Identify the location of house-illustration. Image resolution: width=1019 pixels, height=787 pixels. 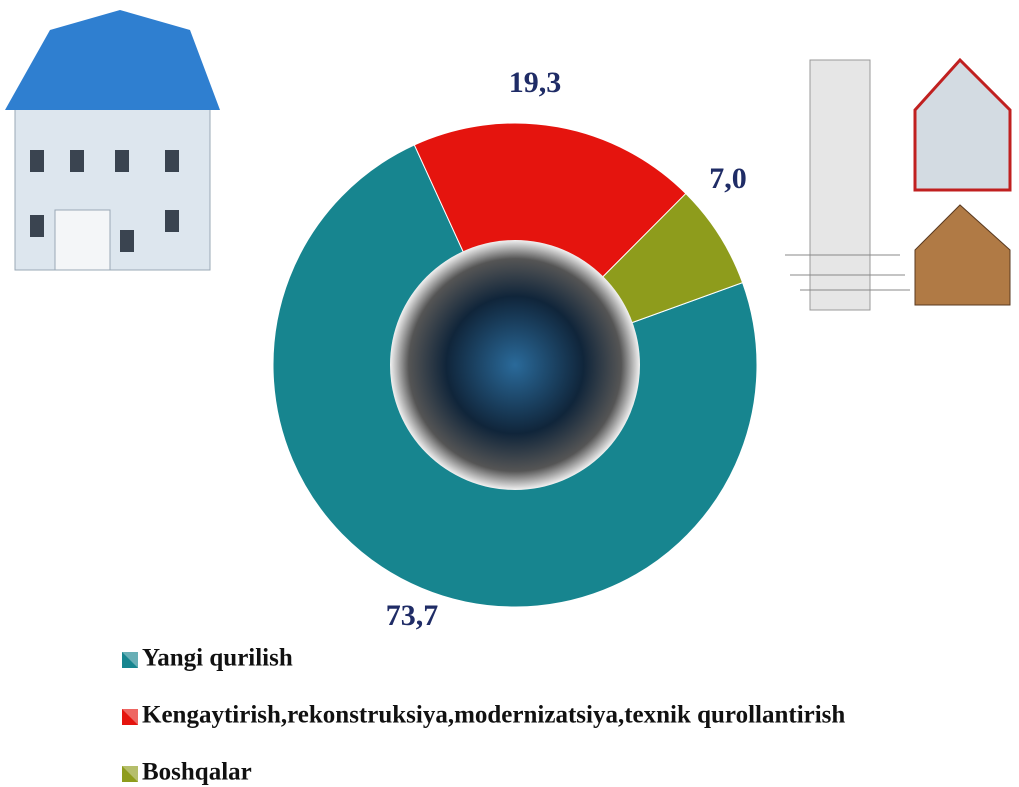
(112, 140).